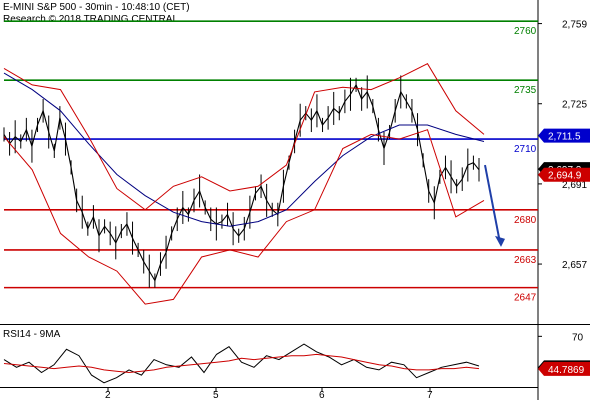 The height and width of the screenshot is (400, 590). I want to click on forecast-arrow-shaft, so click(492, 204).